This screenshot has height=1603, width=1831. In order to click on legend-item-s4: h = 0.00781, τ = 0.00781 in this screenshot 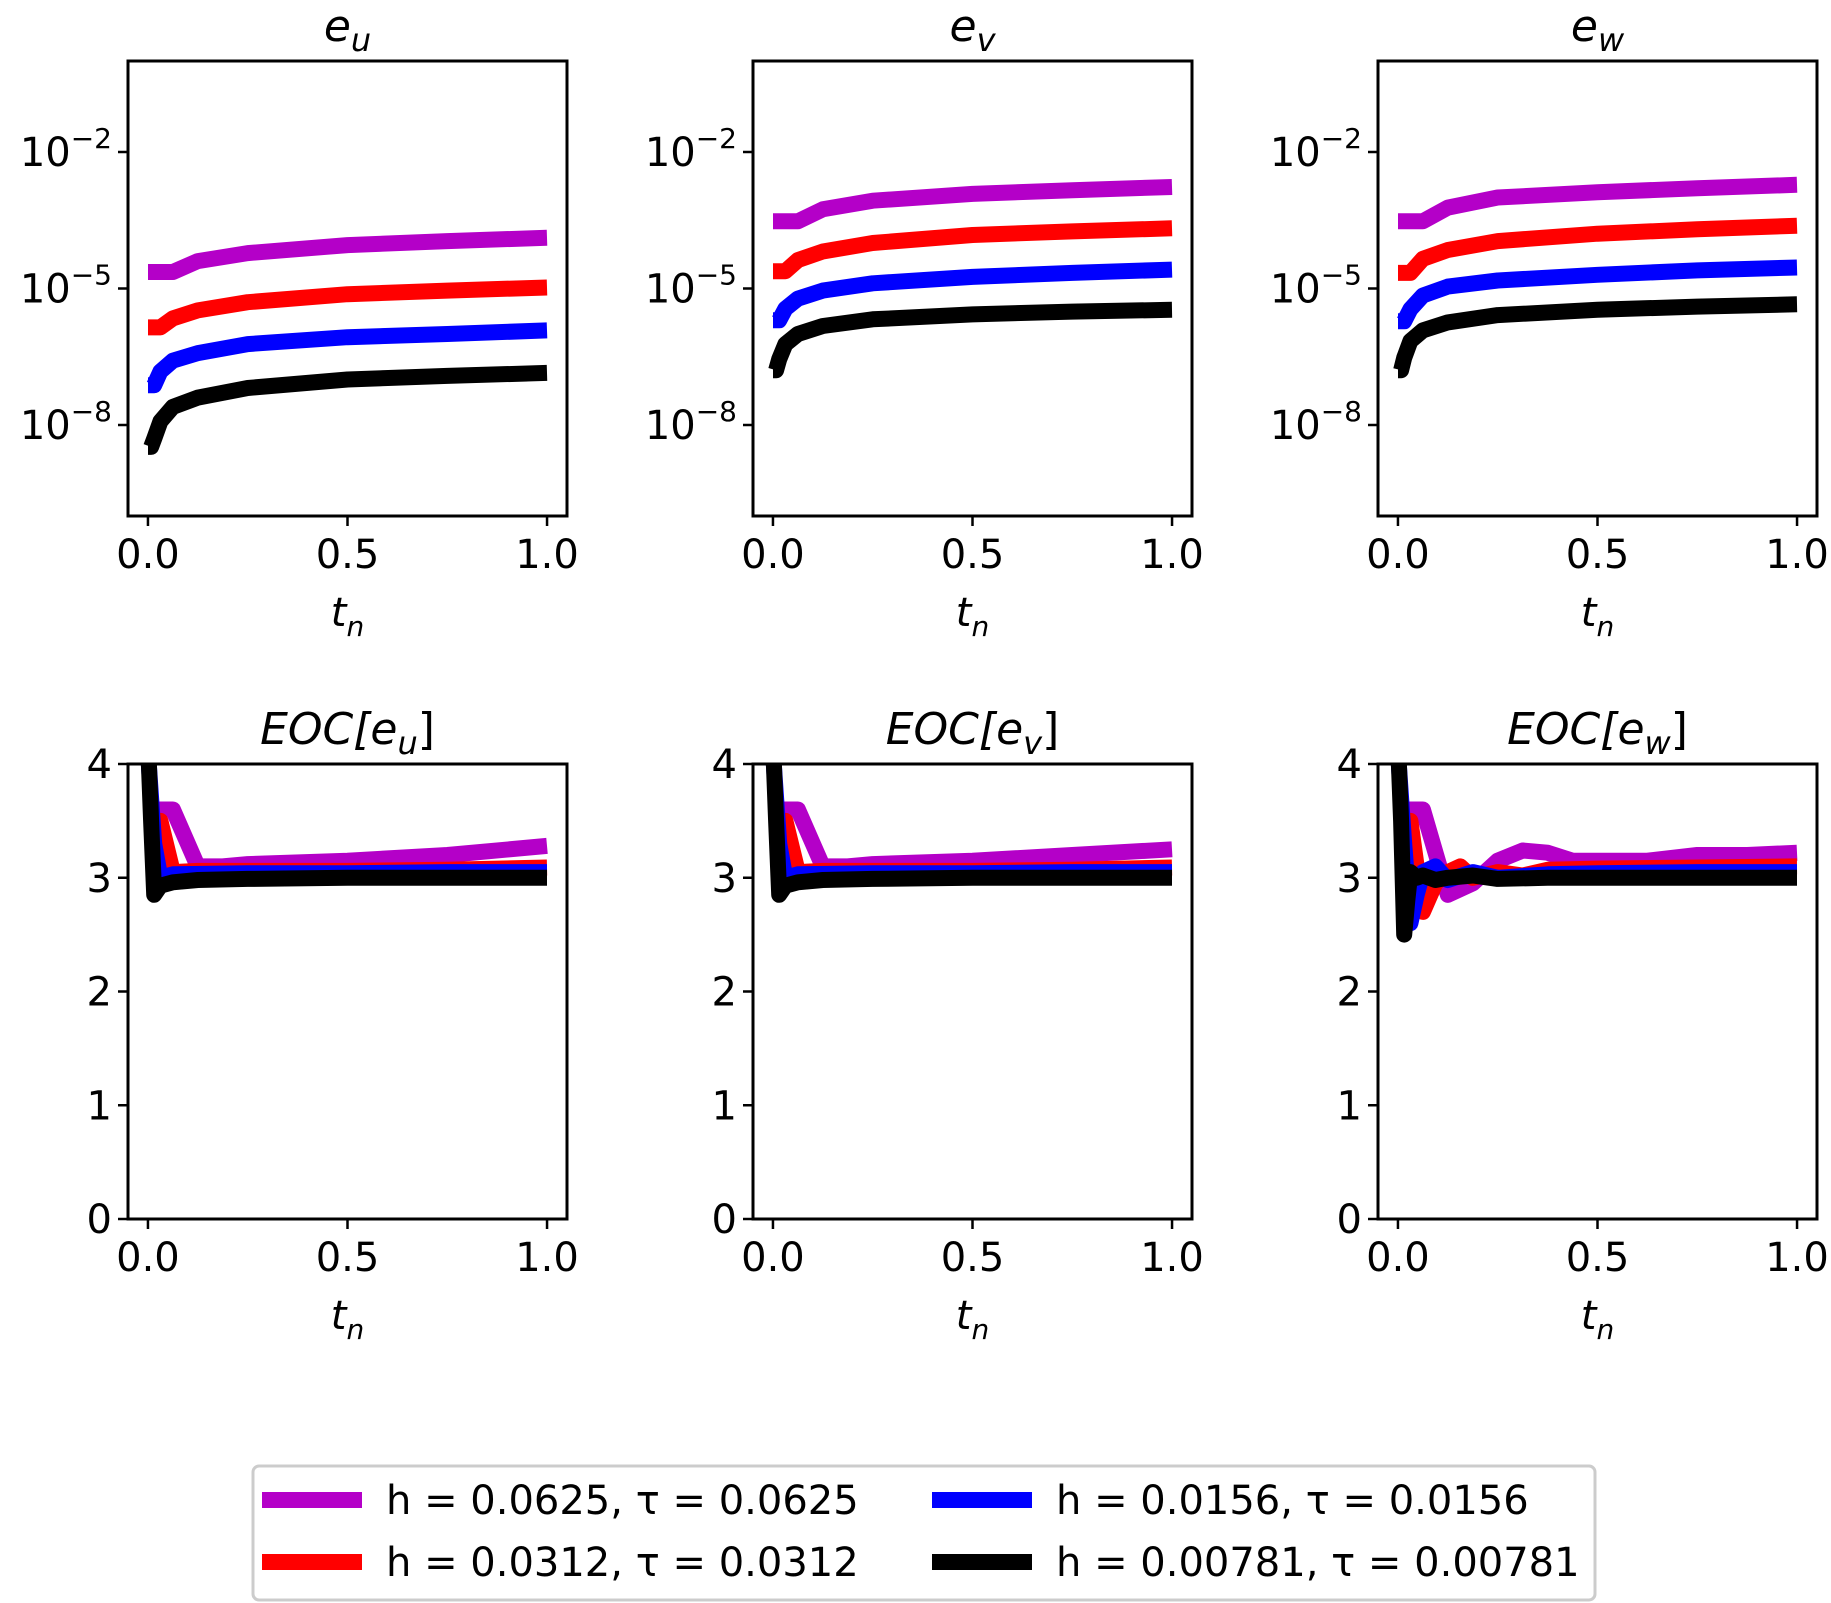, I will do `click(1256, 1563)`.